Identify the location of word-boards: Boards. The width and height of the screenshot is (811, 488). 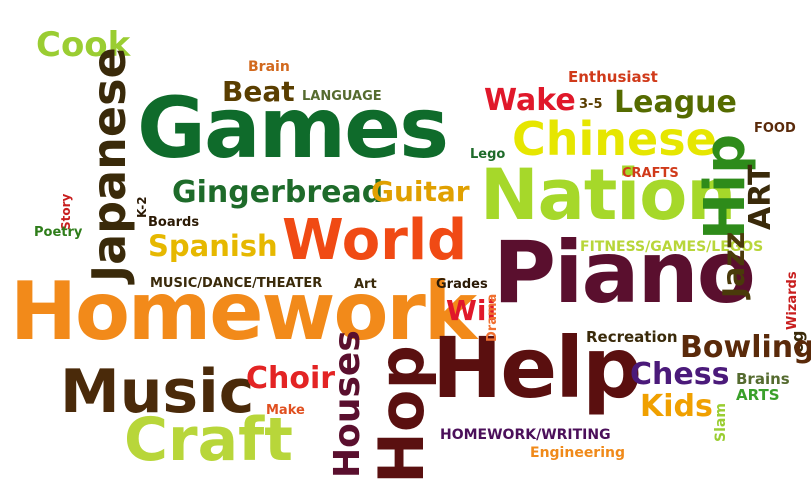
(174, 222).